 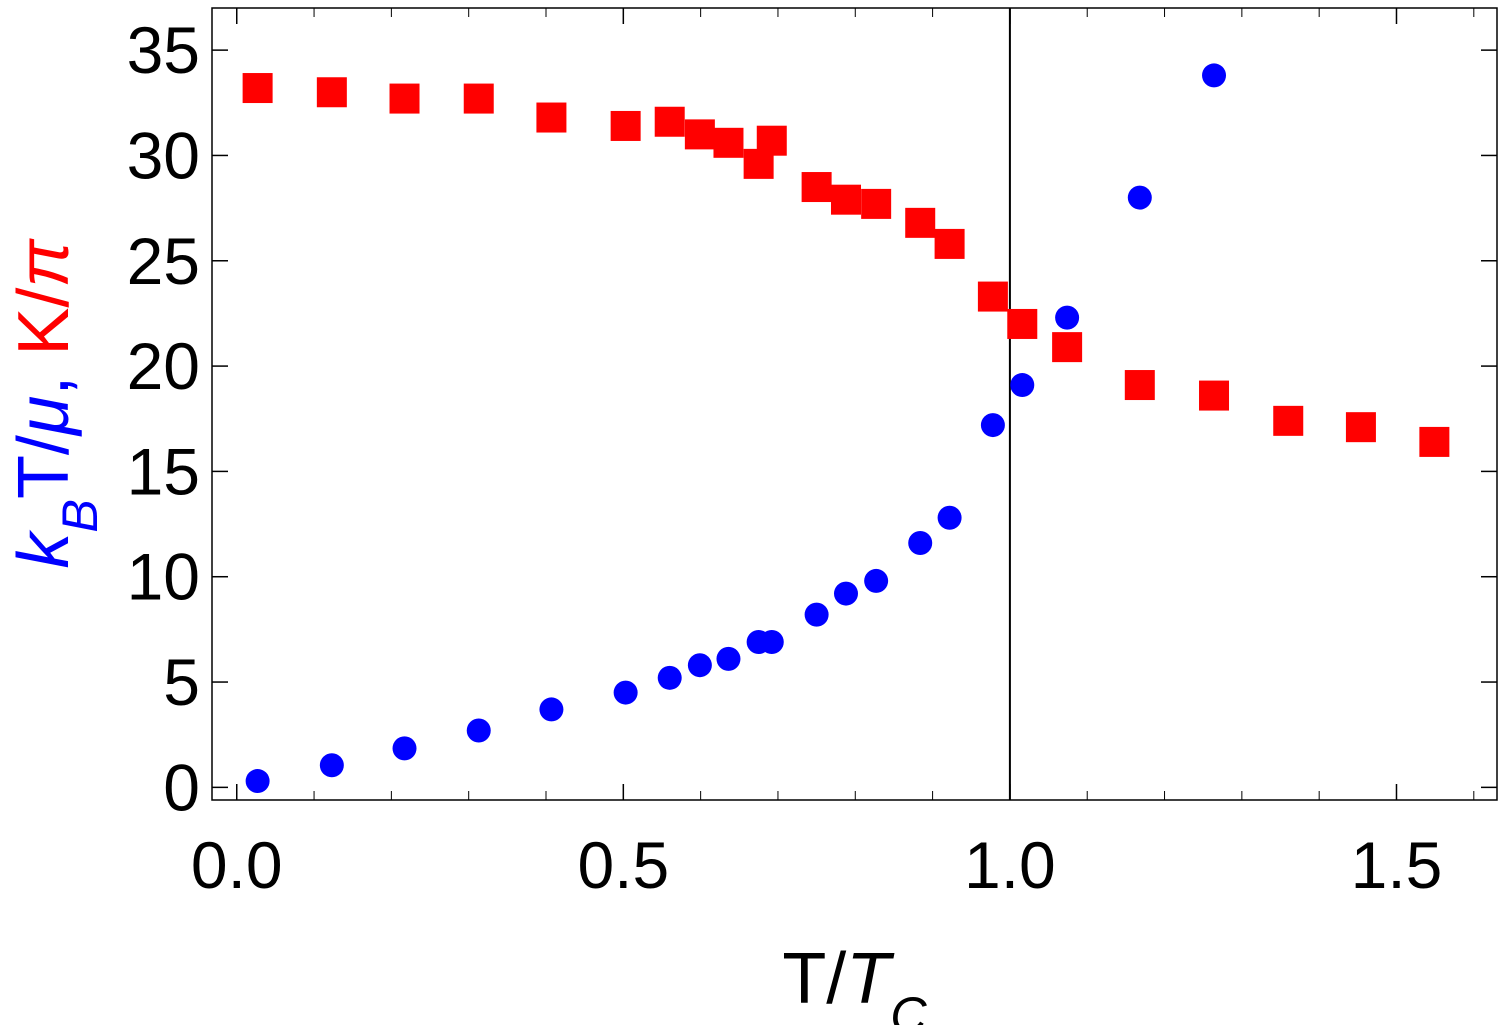 I want to click on x-axis-label: T/TC, so click(x=854, y=982).